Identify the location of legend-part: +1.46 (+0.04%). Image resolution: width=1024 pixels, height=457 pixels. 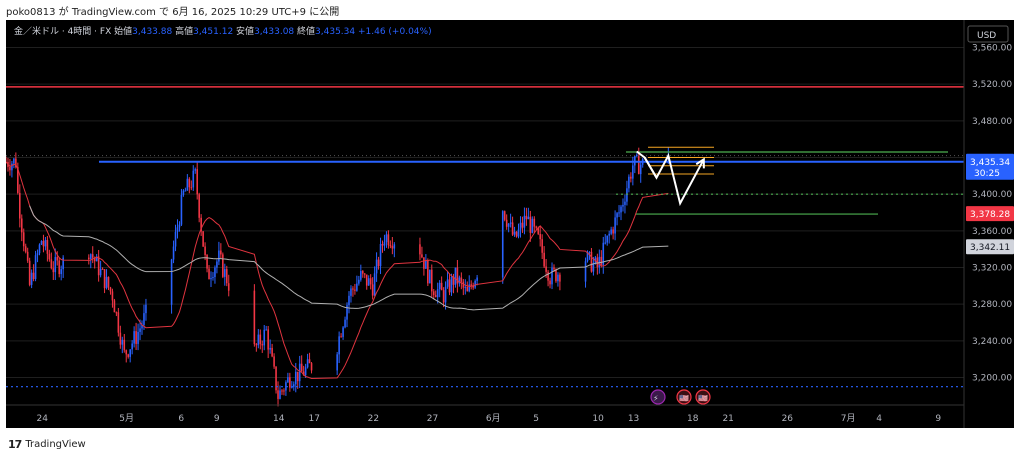
(395, 32).